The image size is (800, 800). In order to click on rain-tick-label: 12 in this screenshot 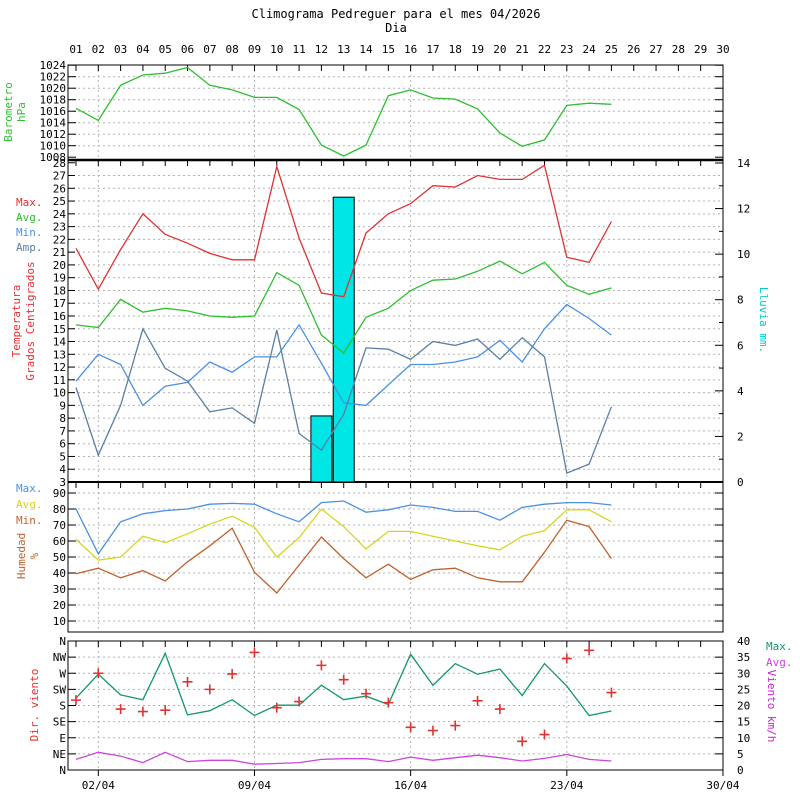, I will do `click(743, 209)`.